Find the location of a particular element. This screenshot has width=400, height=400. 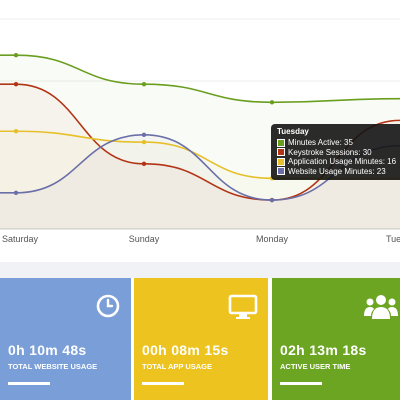

active-user-time-card: 02h 13m 18s ACTIVE USER TIME is located at coordinates (336, 339).